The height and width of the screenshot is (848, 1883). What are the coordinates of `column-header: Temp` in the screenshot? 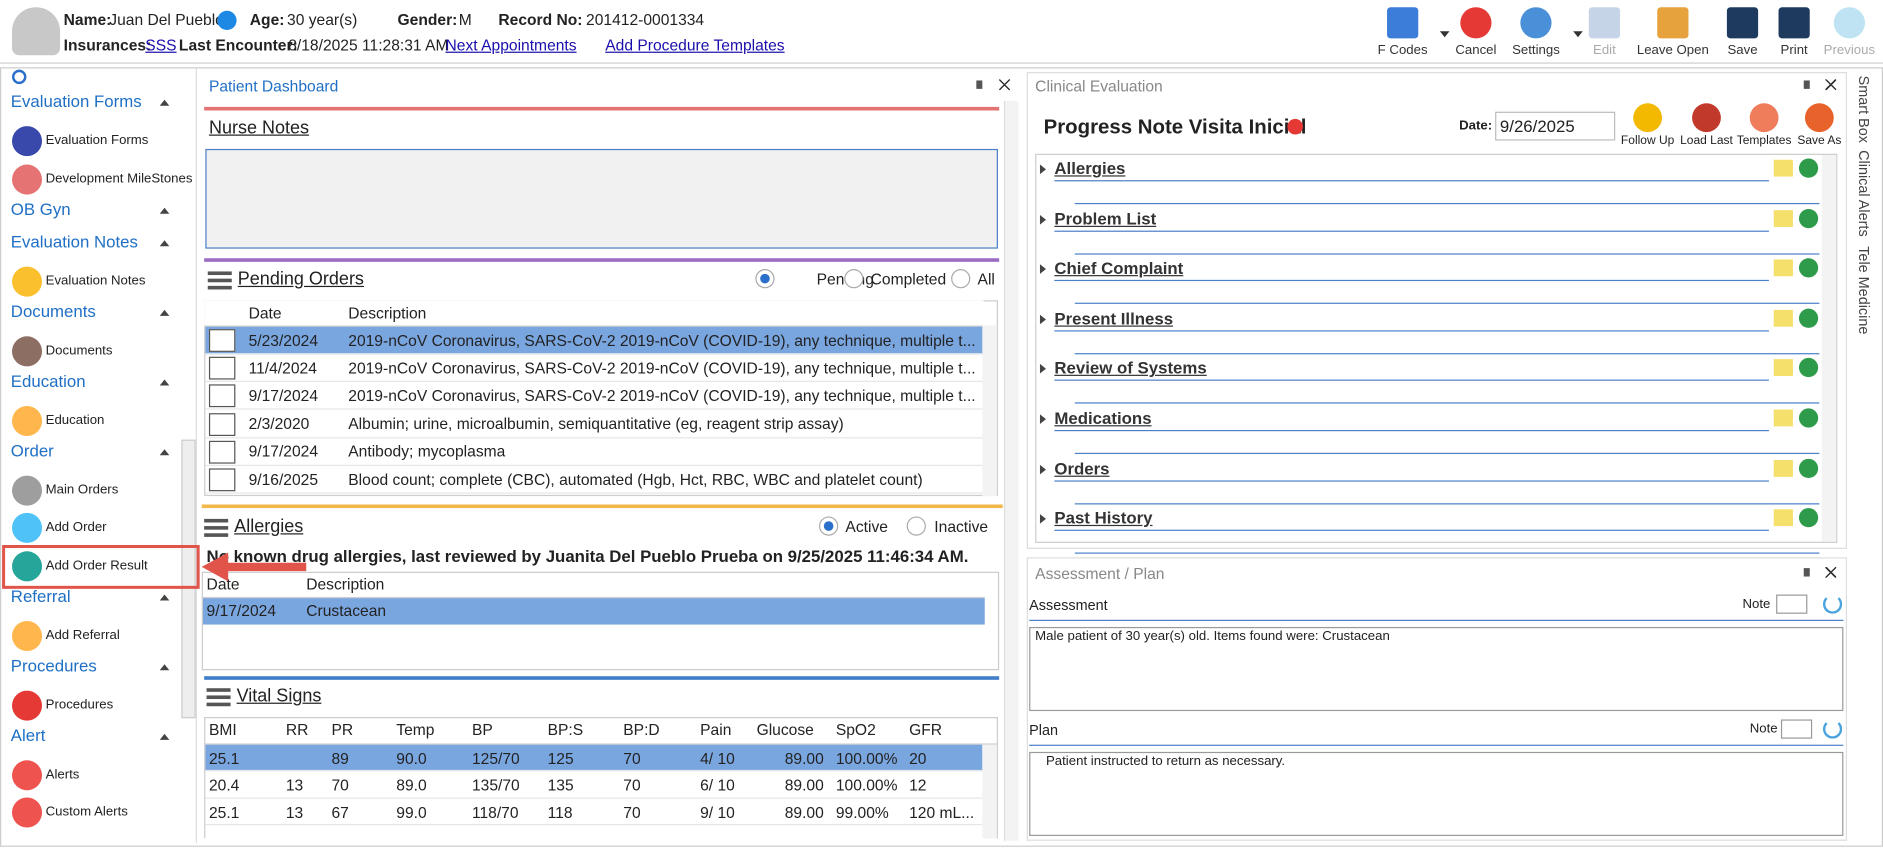 It's located at (415, 729).